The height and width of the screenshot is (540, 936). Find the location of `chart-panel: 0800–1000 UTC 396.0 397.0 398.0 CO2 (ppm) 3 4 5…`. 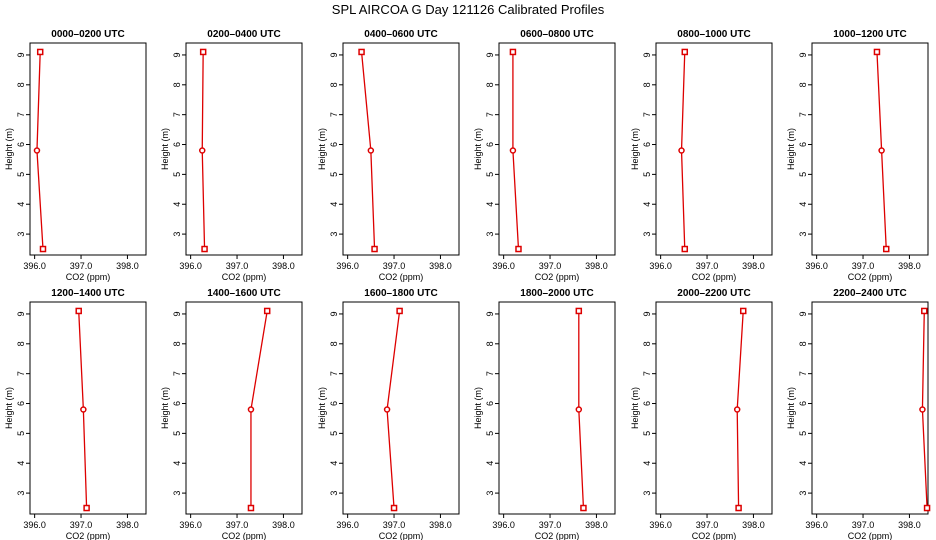

chart-panel: 0800–1000 UTC 396.0 397.0 398.0 CO2 (ppm) 3 4 5… is located at coordinates (701, 155).